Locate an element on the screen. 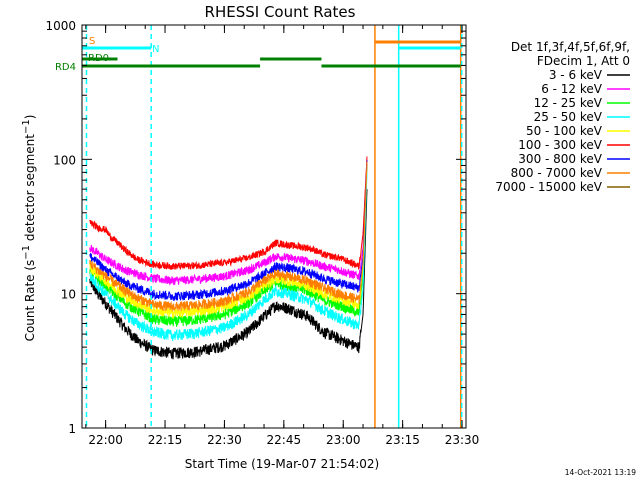 The height and width of the screenshot is (480, 640). x-tick-label-0: 22:00 is located at coordinates (105, 440).